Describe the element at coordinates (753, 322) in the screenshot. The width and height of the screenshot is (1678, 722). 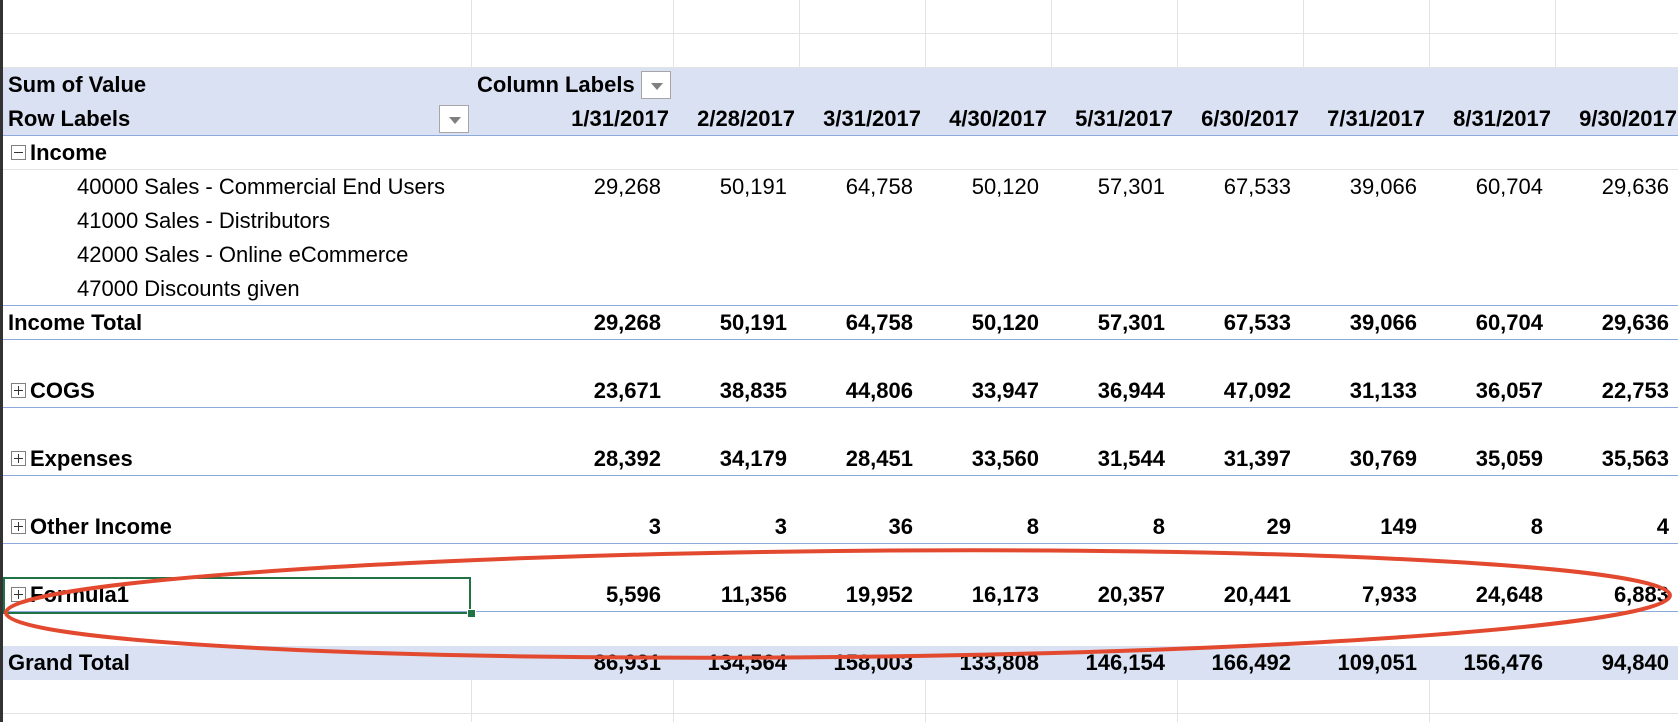
I see `total-cell: 50,191` at that location.